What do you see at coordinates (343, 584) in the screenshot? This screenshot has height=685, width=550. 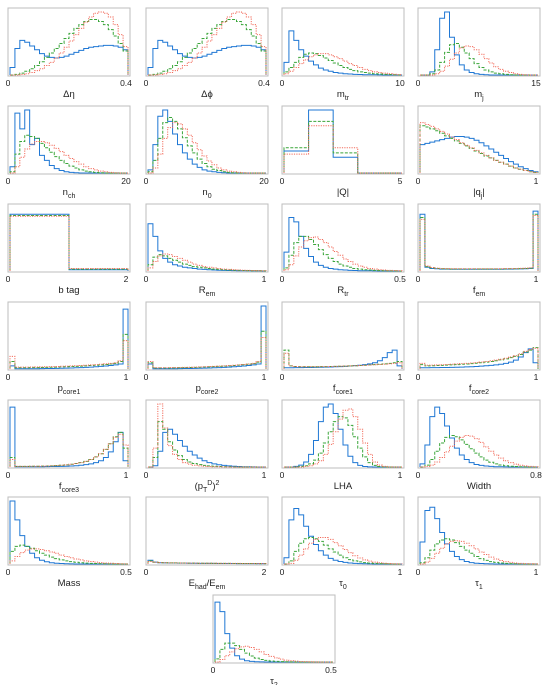 I see `x-axis-label: τ0` at bounding box center [343, 584].